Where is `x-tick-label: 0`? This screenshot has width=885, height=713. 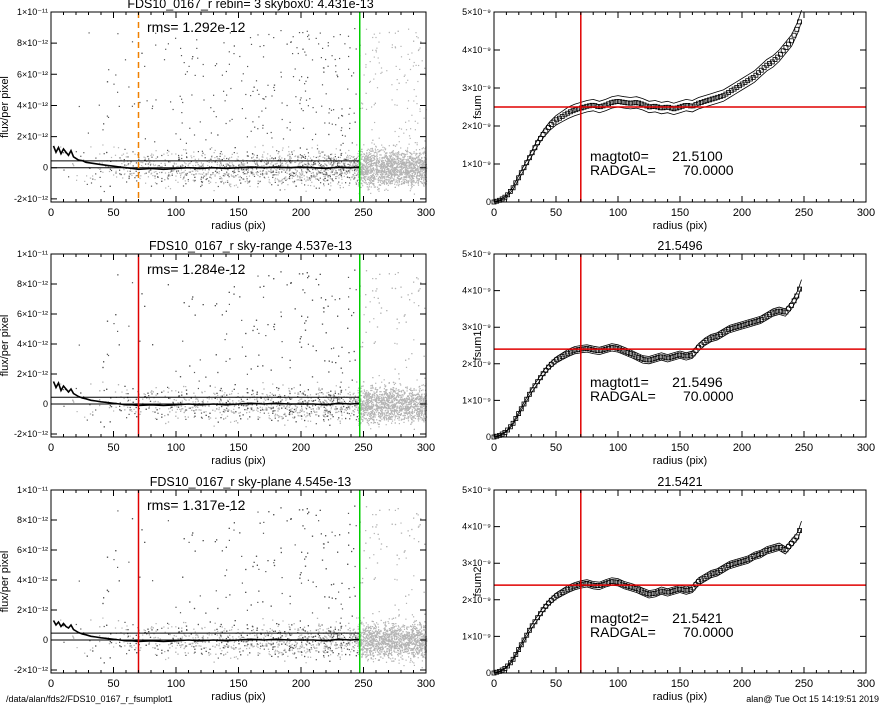
x-tick-label: 0 is located at coordinates (494, 213).